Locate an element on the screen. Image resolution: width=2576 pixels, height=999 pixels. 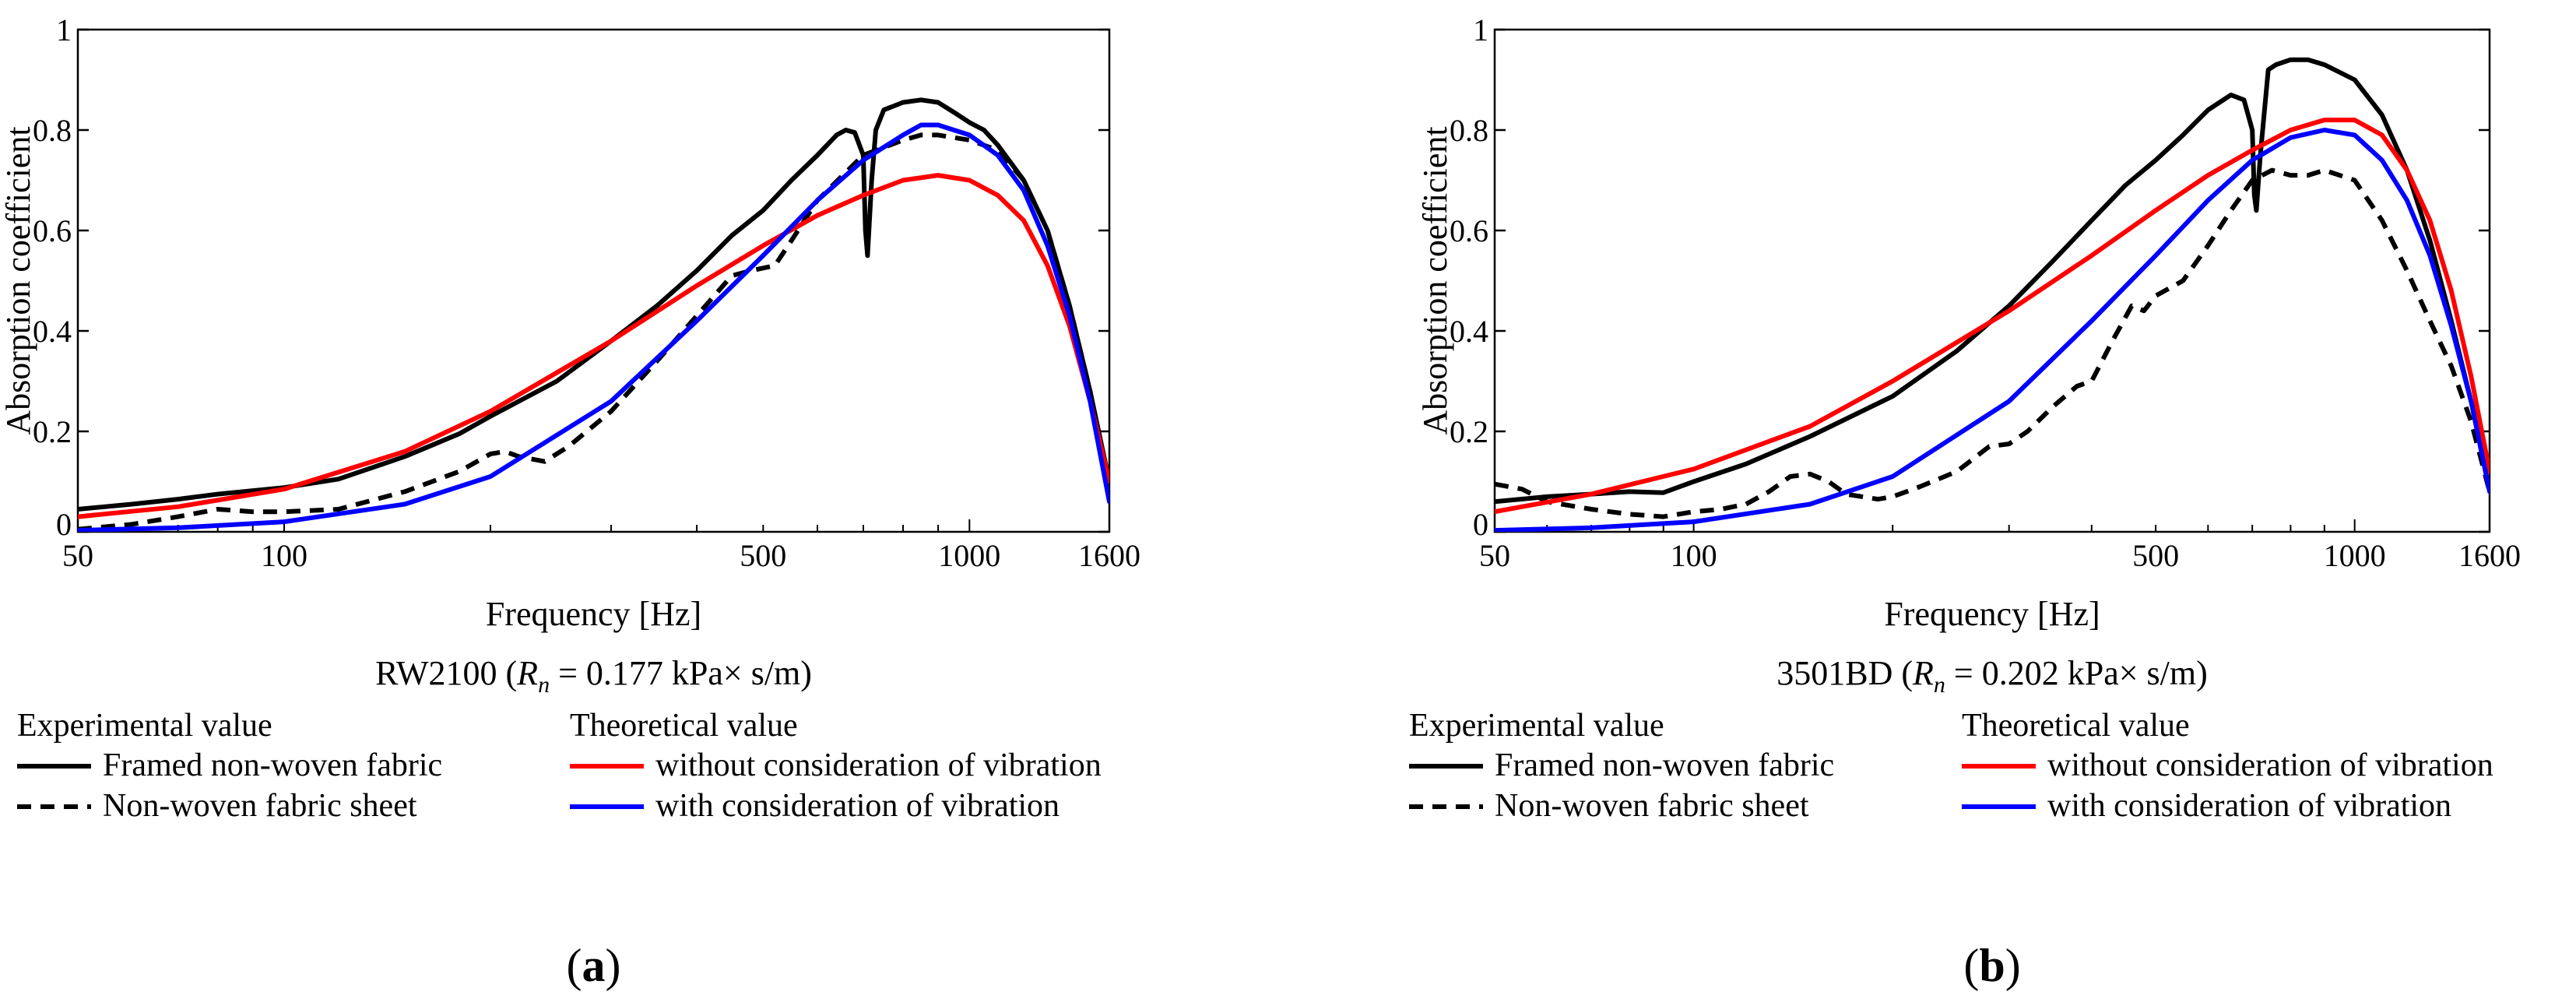
chart-caption: 3501BD (Rn = 0.202 kPa× s/m) is located at coordinates (1992, 676).